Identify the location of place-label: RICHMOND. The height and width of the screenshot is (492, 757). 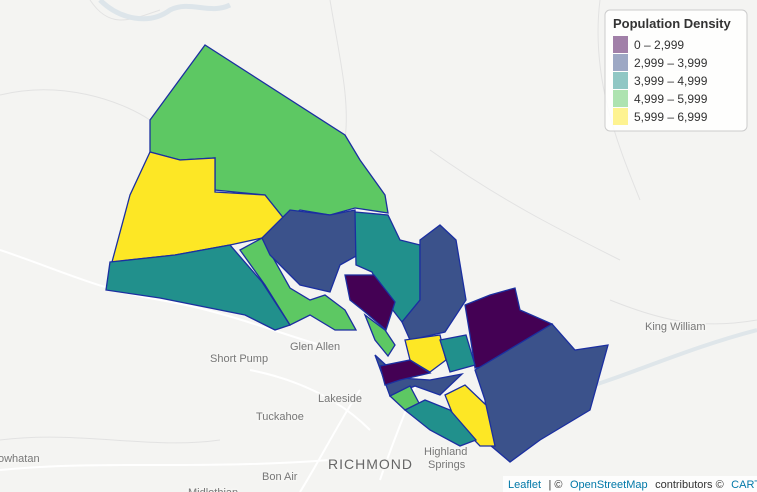
(370, 464).